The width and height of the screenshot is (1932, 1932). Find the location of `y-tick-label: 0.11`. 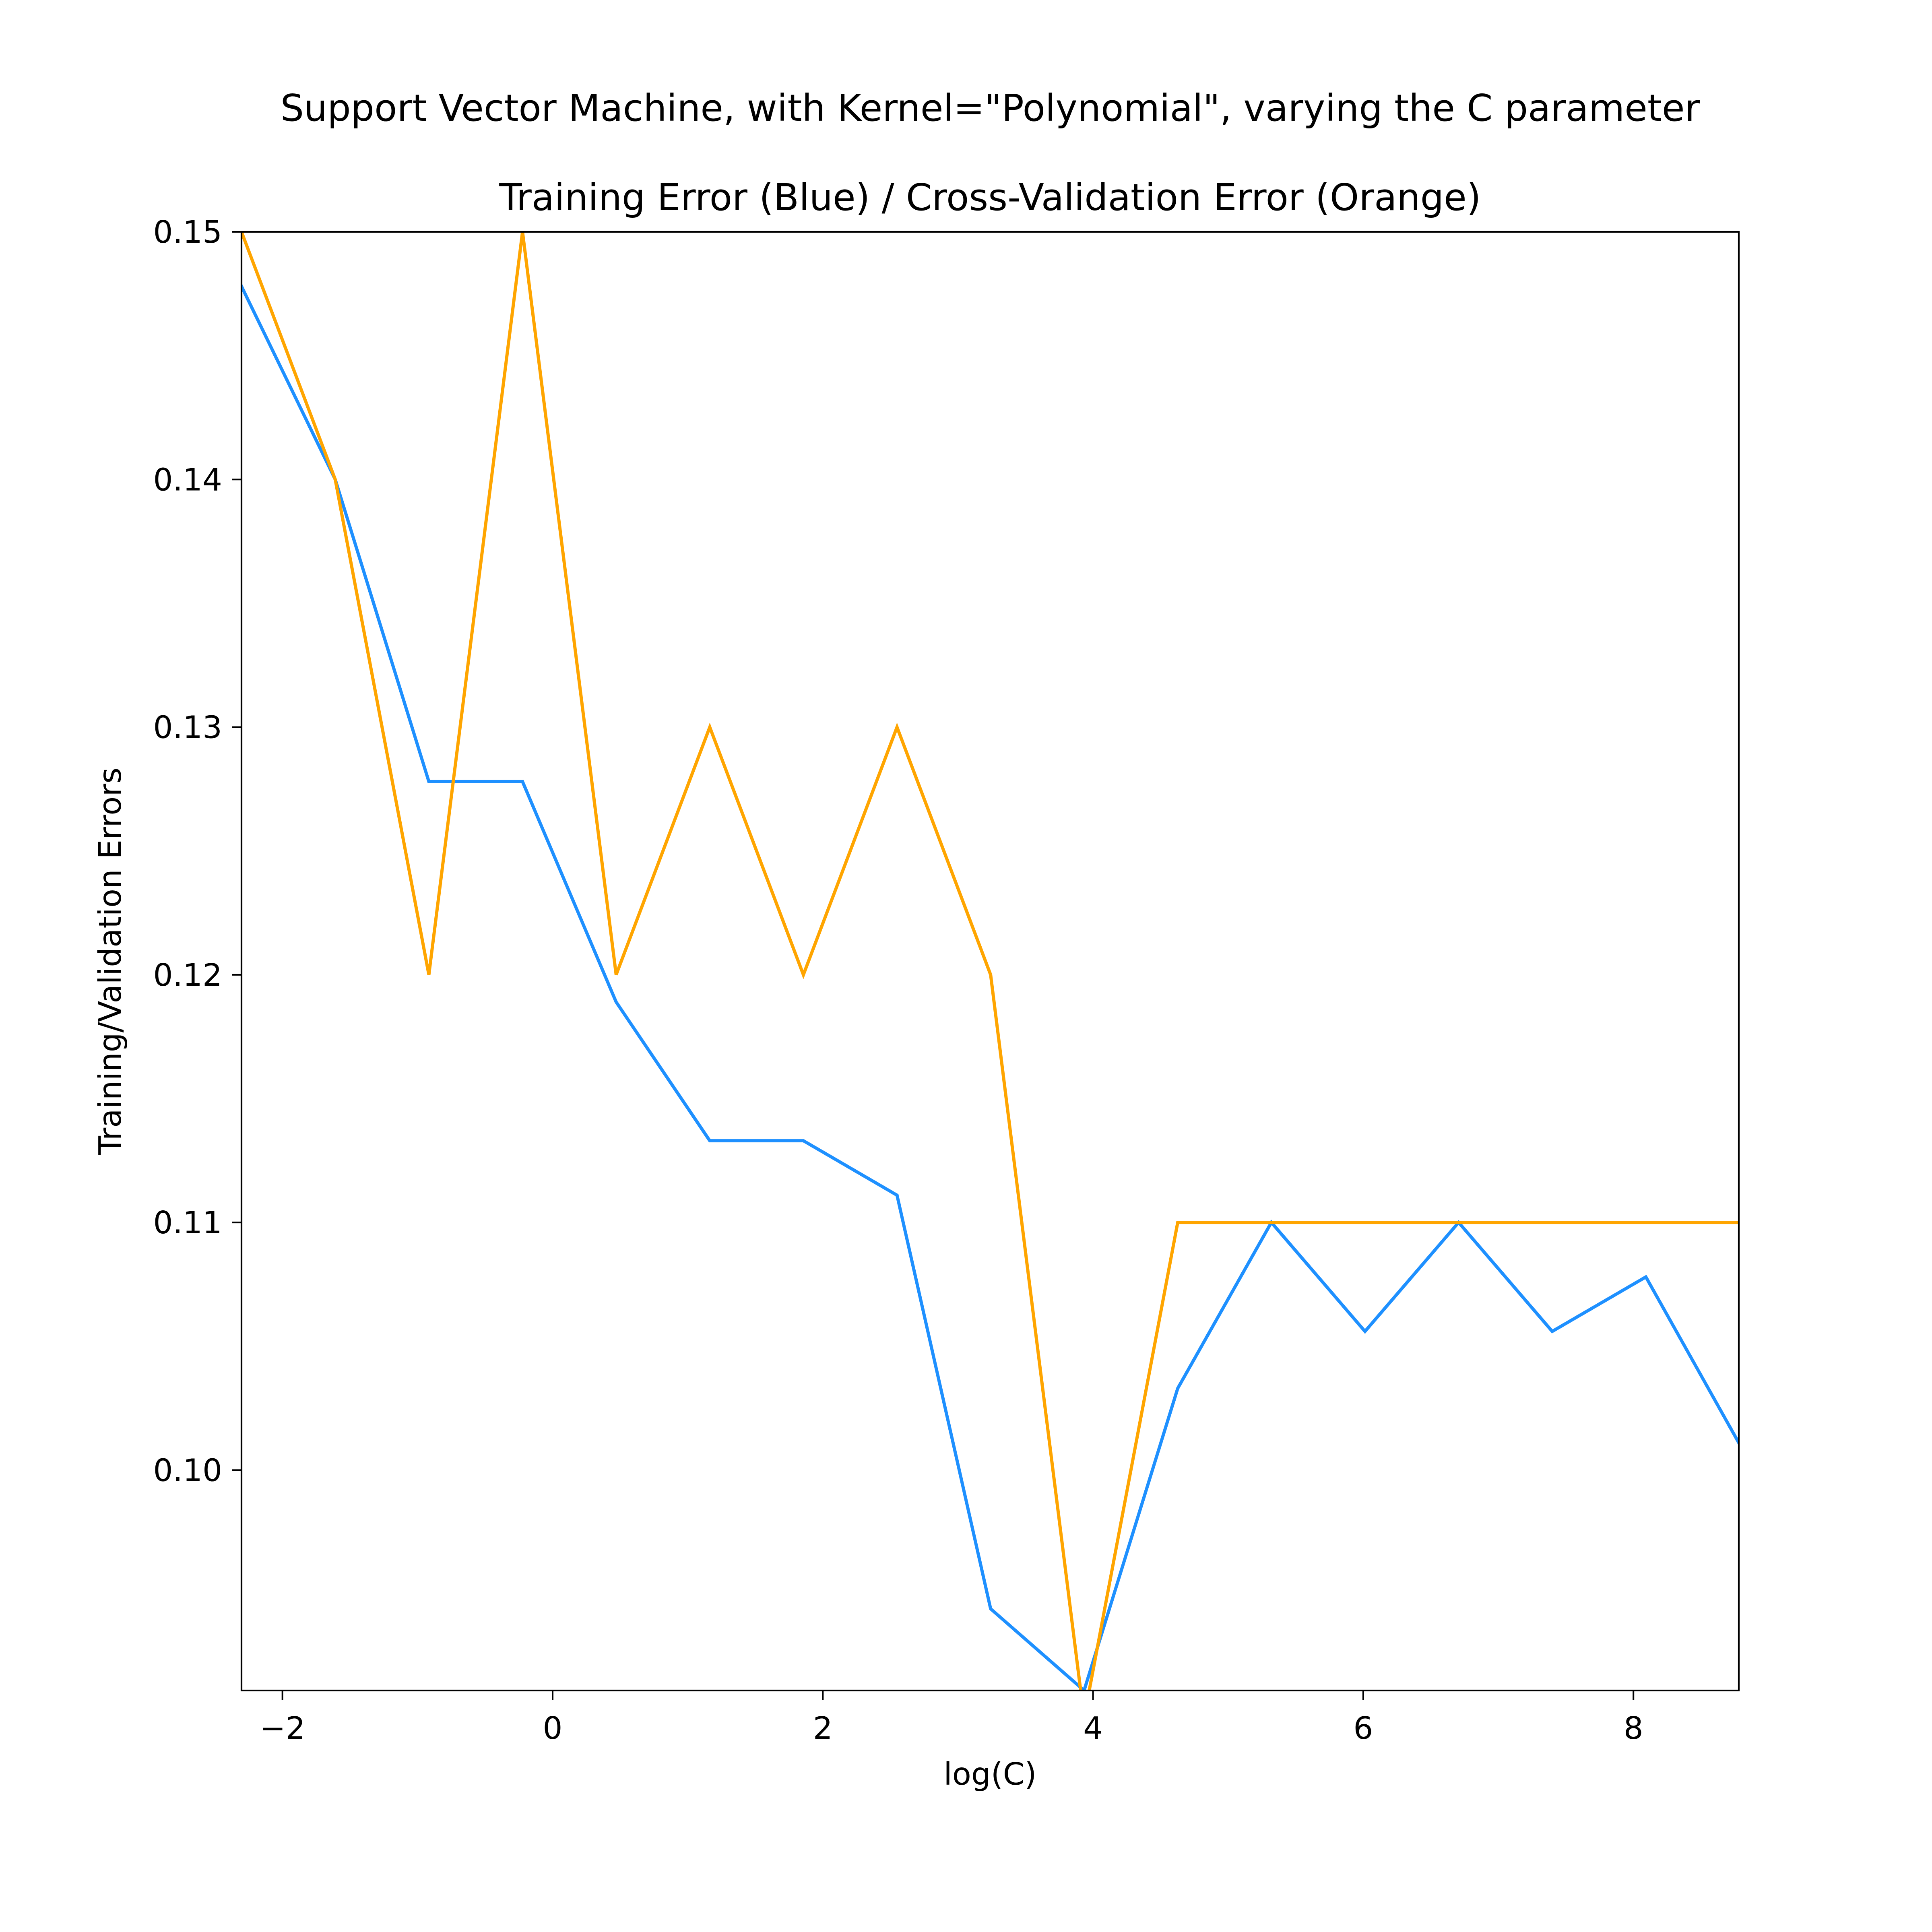

y-tick-label: 0.11 is located at coordinates (187, 1223).